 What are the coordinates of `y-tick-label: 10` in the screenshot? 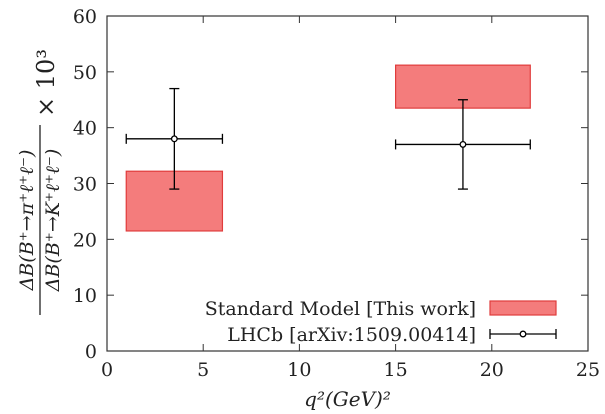 It's located at (85, 296).